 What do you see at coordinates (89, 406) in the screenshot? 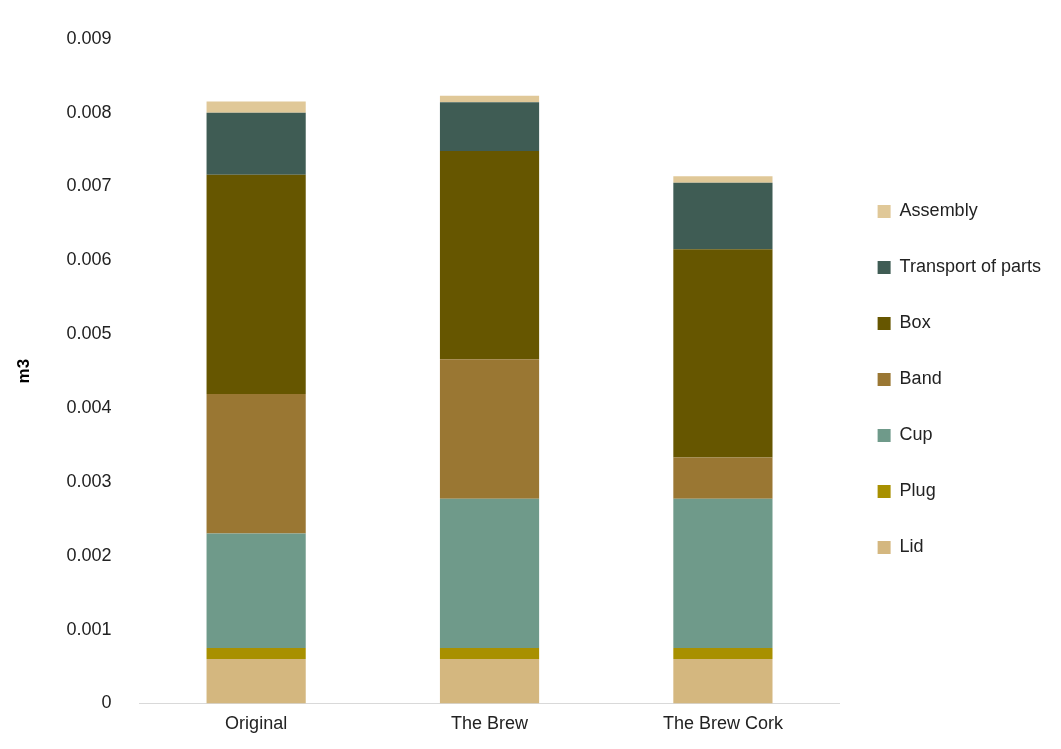
I see `y-tick-label: 0.004` at bounding box center [89, 406].